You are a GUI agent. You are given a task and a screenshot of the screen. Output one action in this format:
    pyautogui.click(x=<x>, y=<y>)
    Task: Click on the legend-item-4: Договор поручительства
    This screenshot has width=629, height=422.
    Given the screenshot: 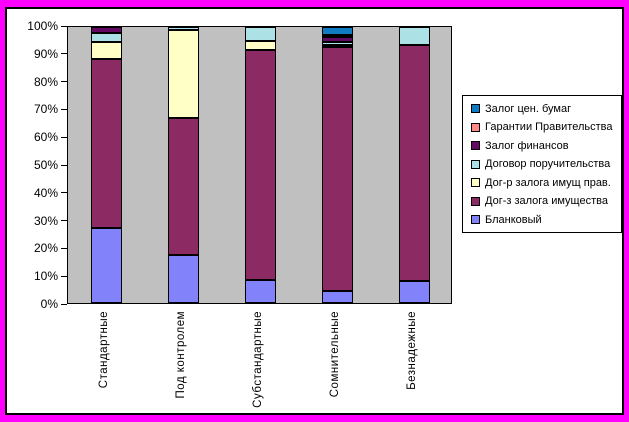 What is the action you would take?
    pyautogui.click(x=546, y=164)
    